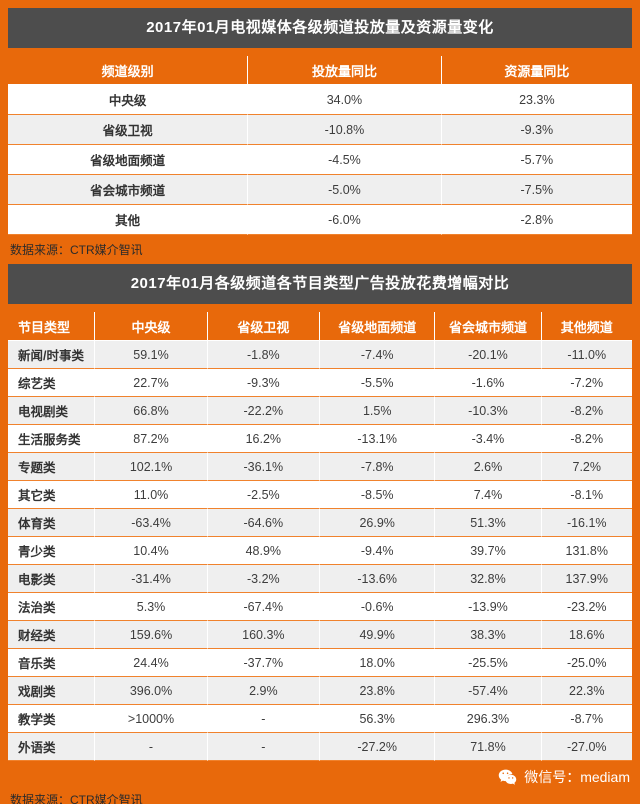  Describe the element at coordinates (586, 691) in the screenshot. I see `value-cell: 22.3%` at that location.